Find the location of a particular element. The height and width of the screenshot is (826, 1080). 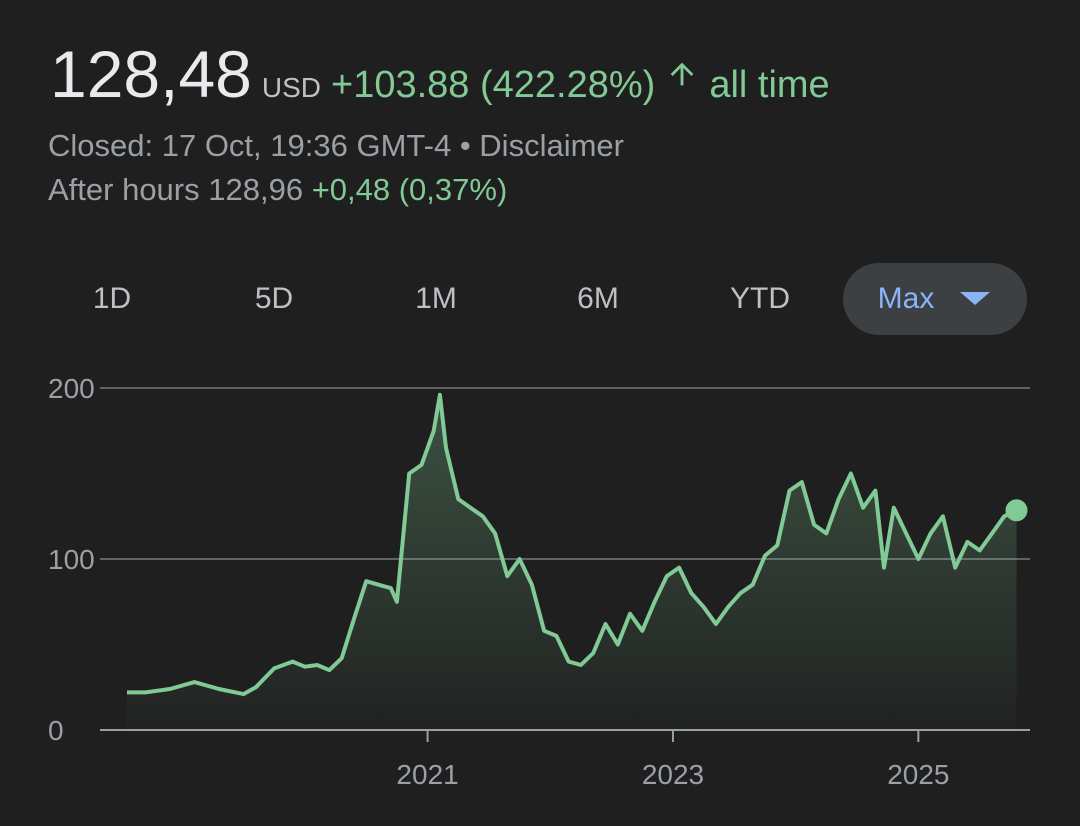

change: +103.88 (422.28%) is located at coordinates (493, 85).